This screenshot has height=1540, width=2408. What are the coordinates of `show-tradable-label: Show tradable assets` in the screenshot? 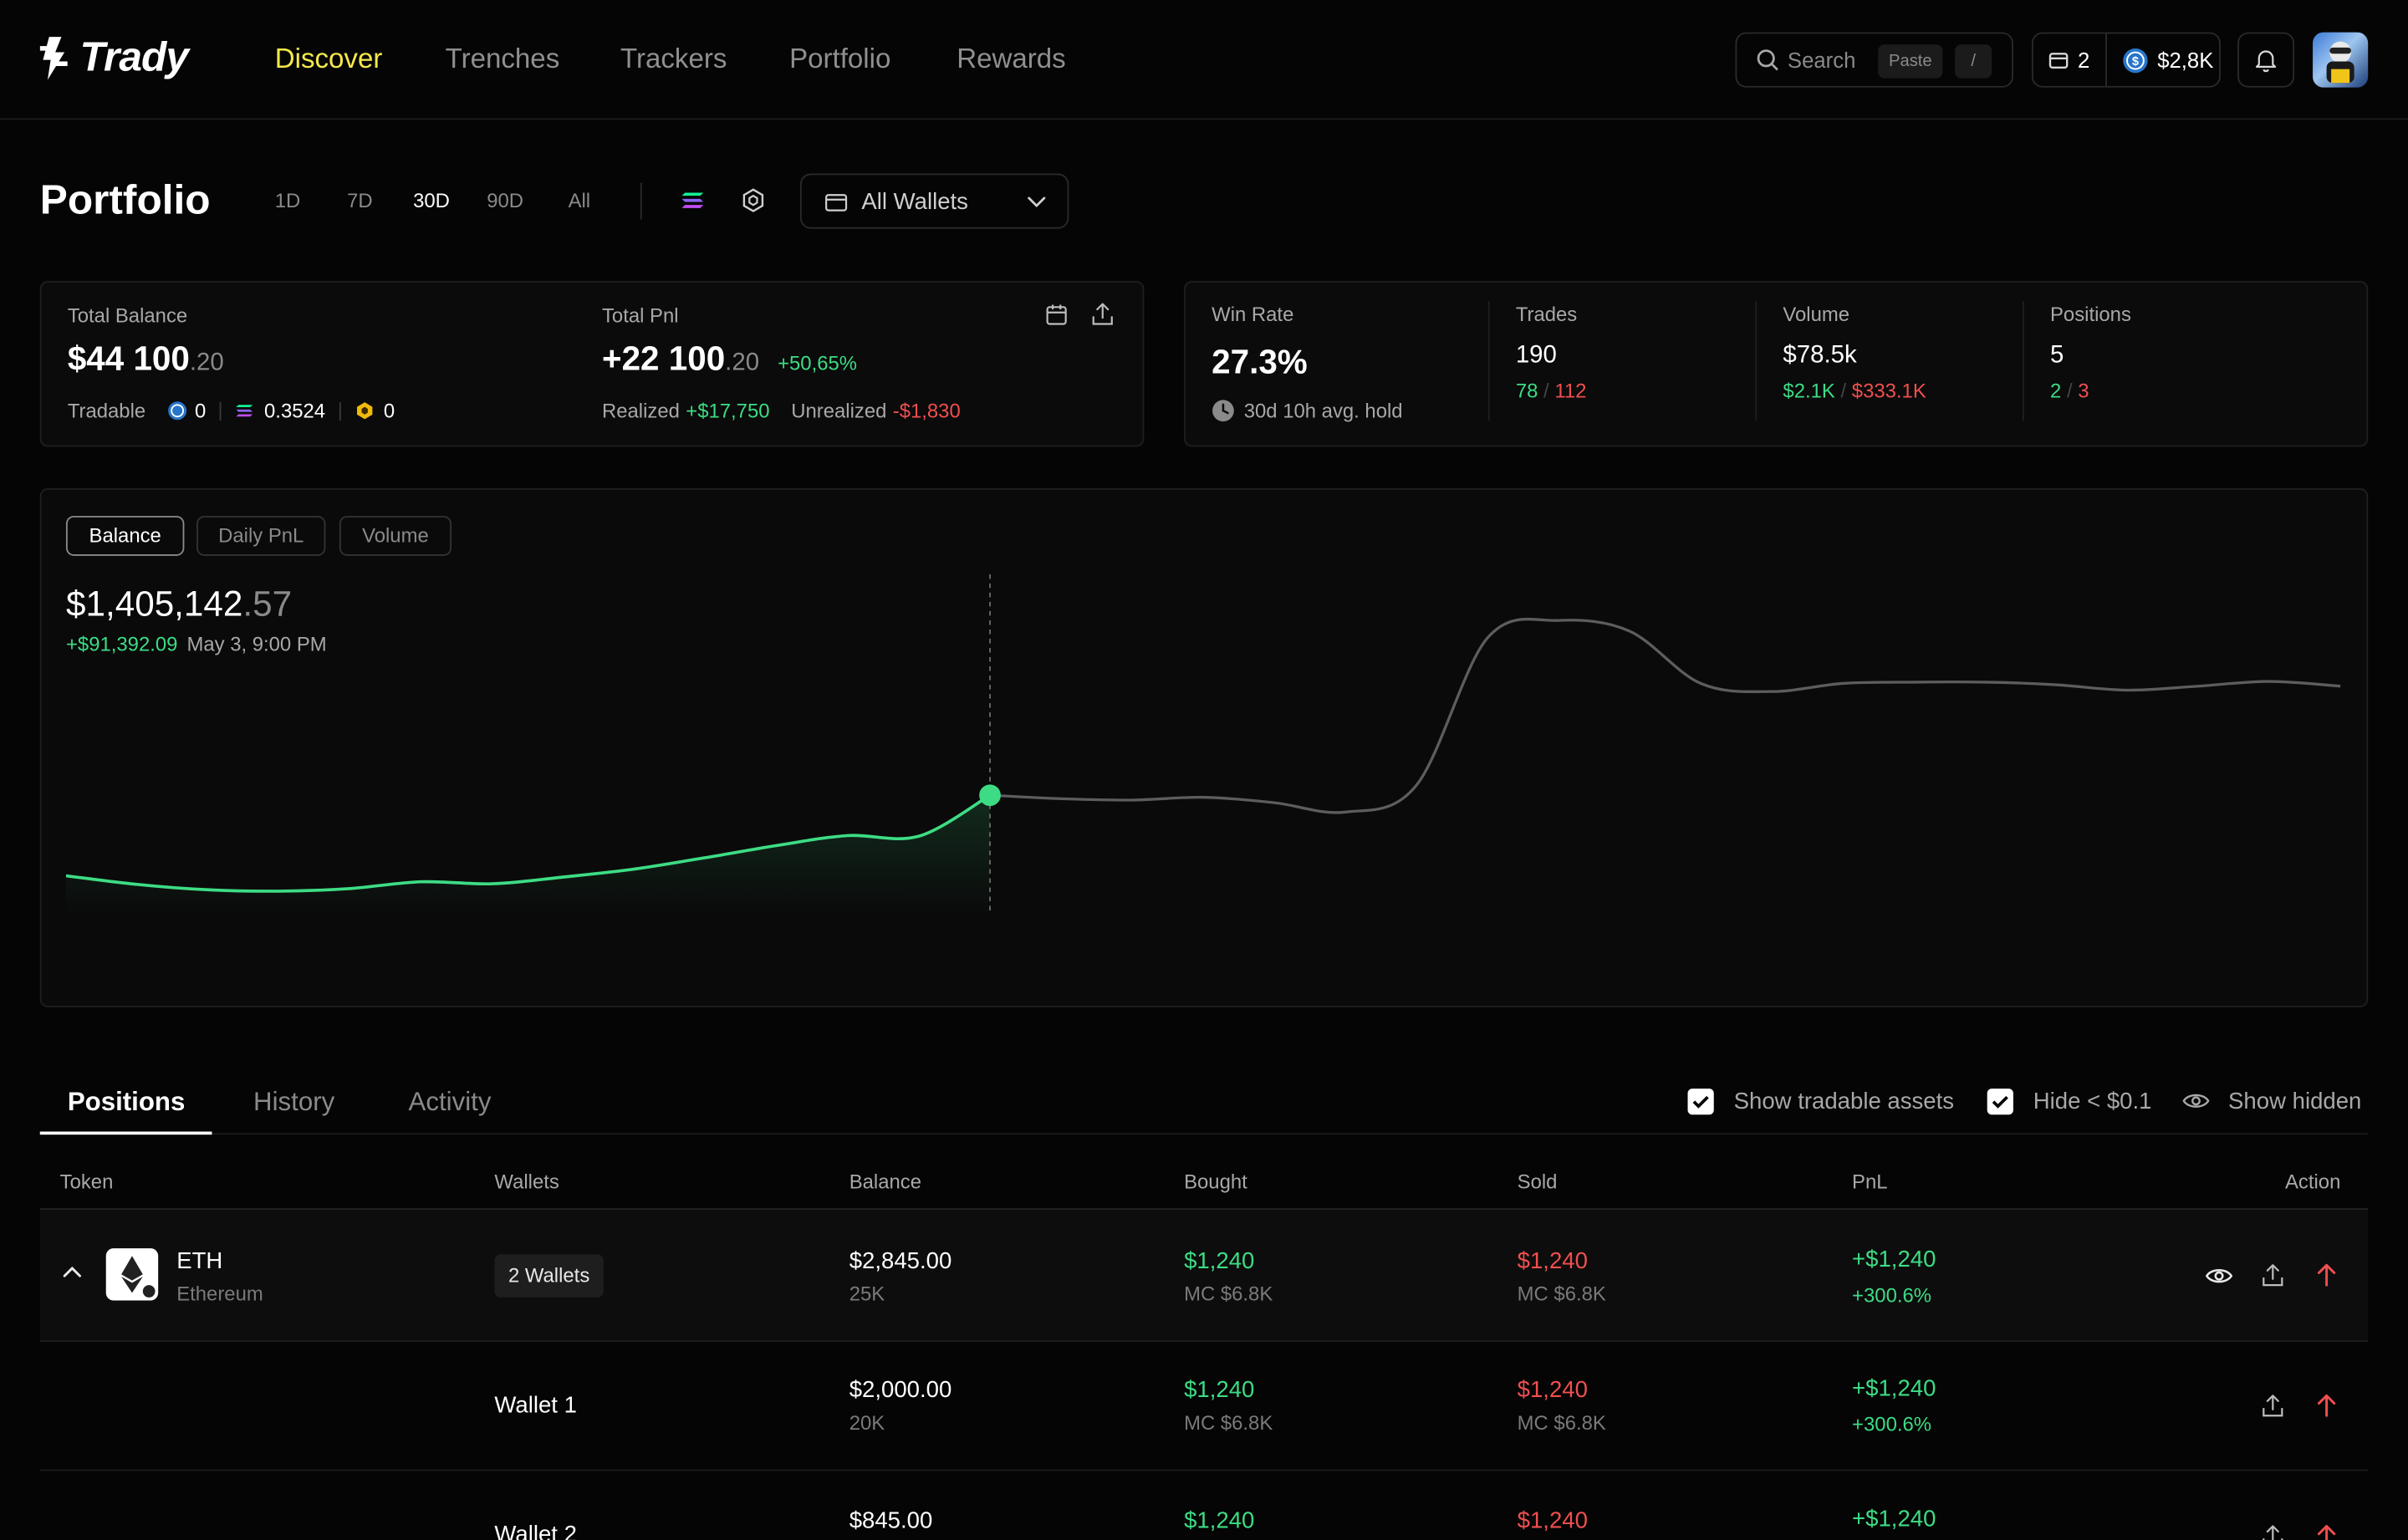 It's located at (1844, 1102).